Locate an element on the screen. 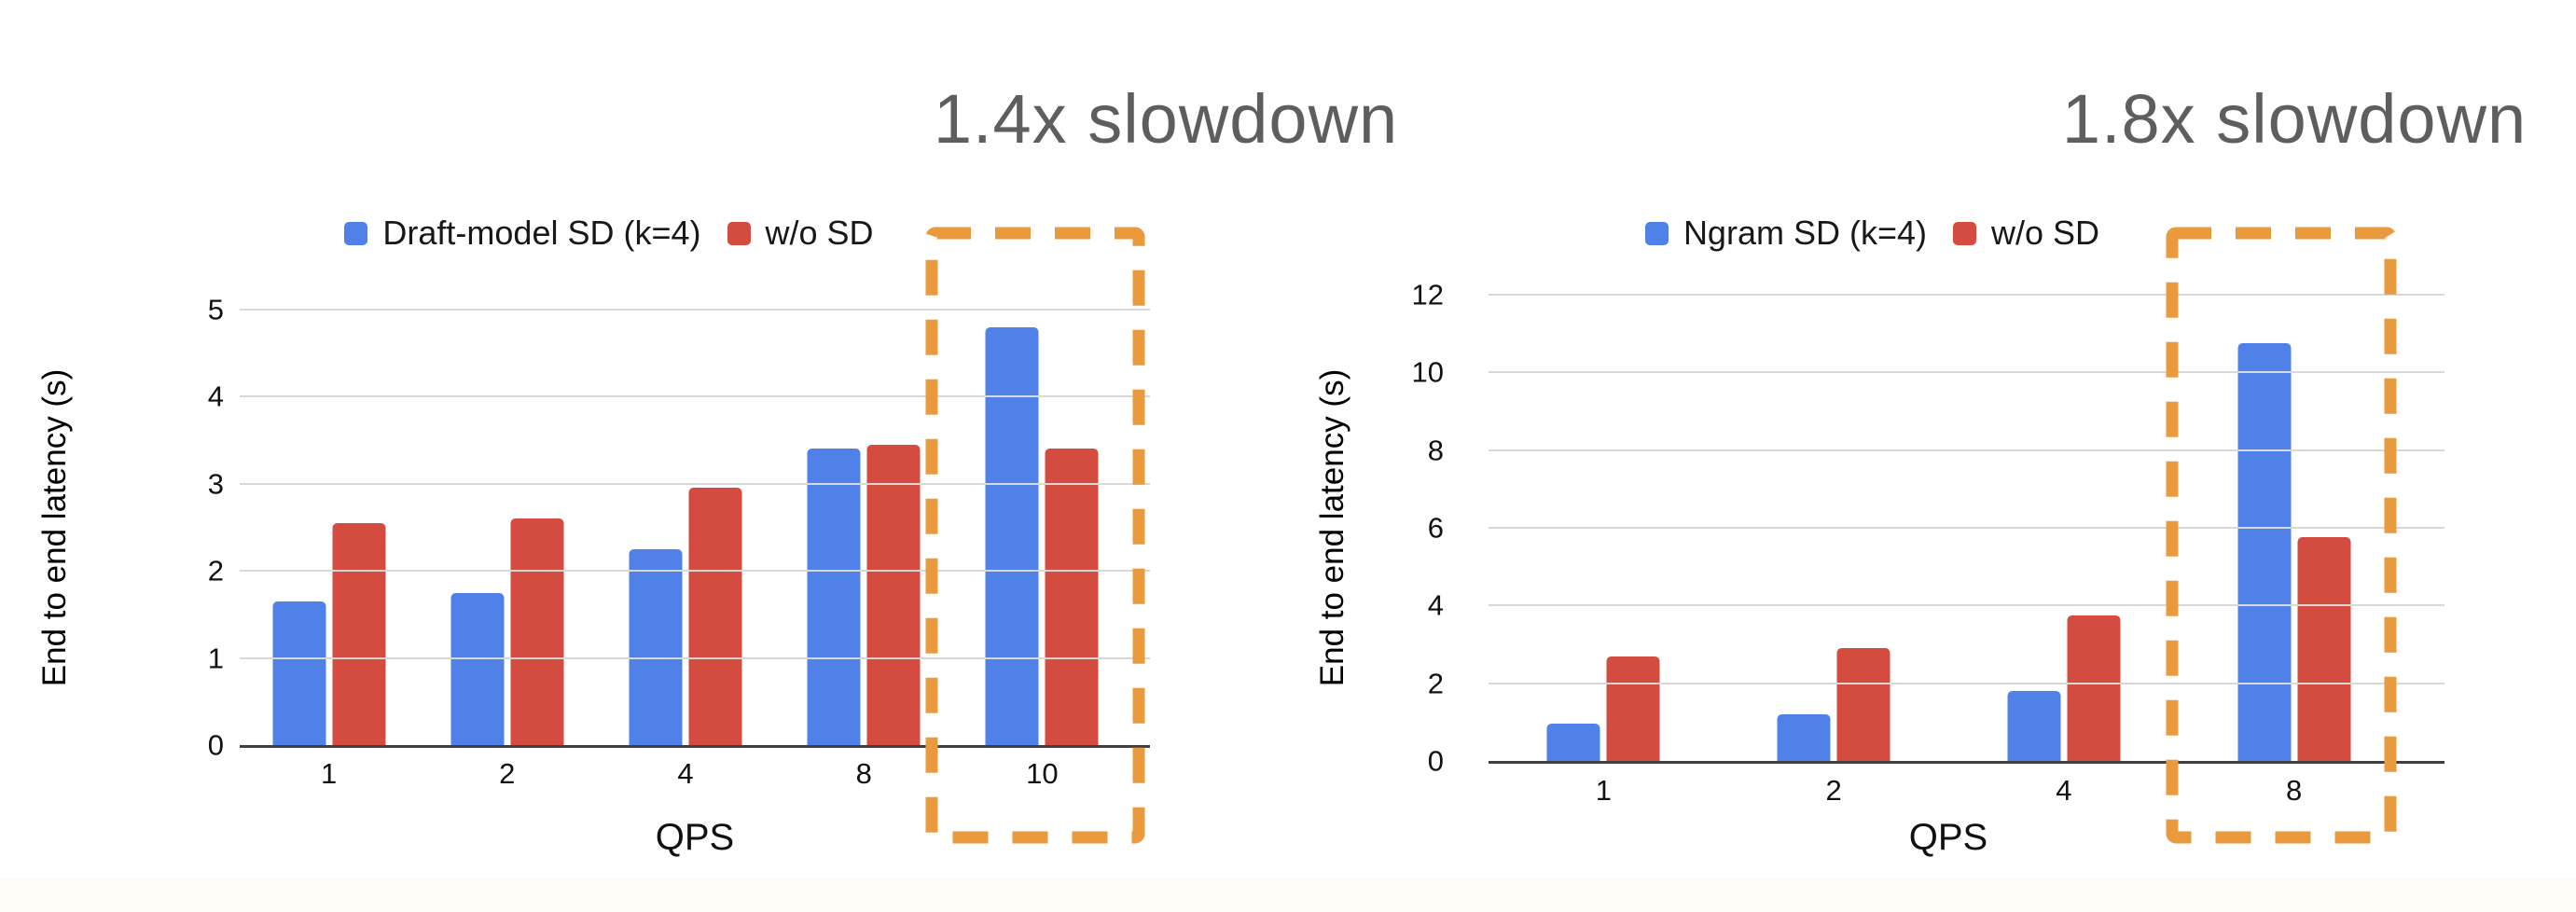 The image size is (2576, 912). y-axis-title: End to end latency (s) is located at coordinates (55, 527).